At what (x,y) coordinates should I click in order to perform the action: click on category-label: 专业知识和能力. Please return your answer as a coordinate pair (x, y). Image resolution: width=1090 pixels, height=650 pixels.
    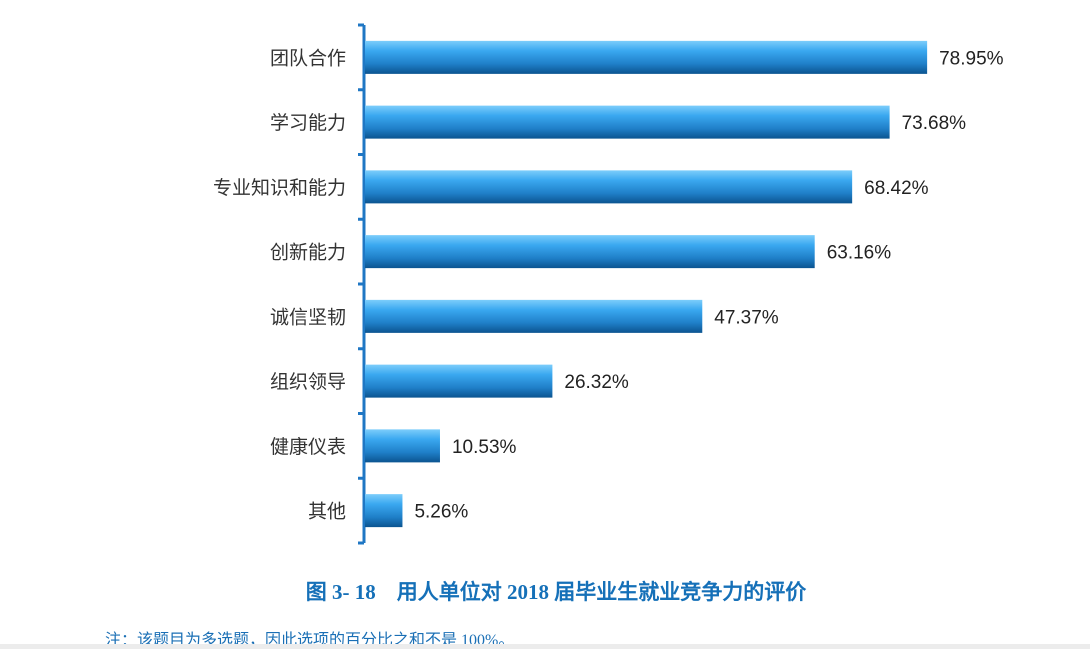
    Looking at the image, I should click on (279, 188).